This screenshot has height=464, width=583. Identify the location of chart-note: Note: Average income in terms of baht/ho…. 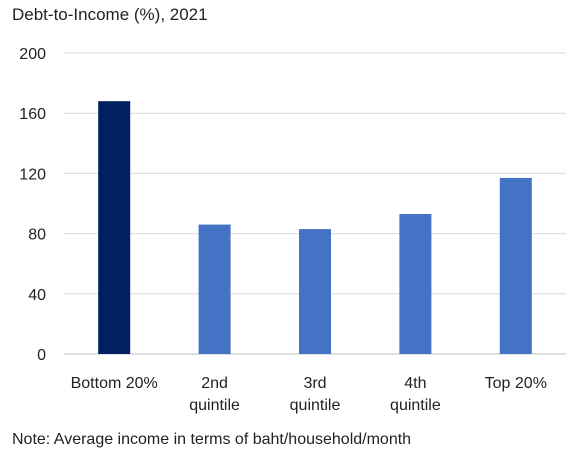
(212, 439).